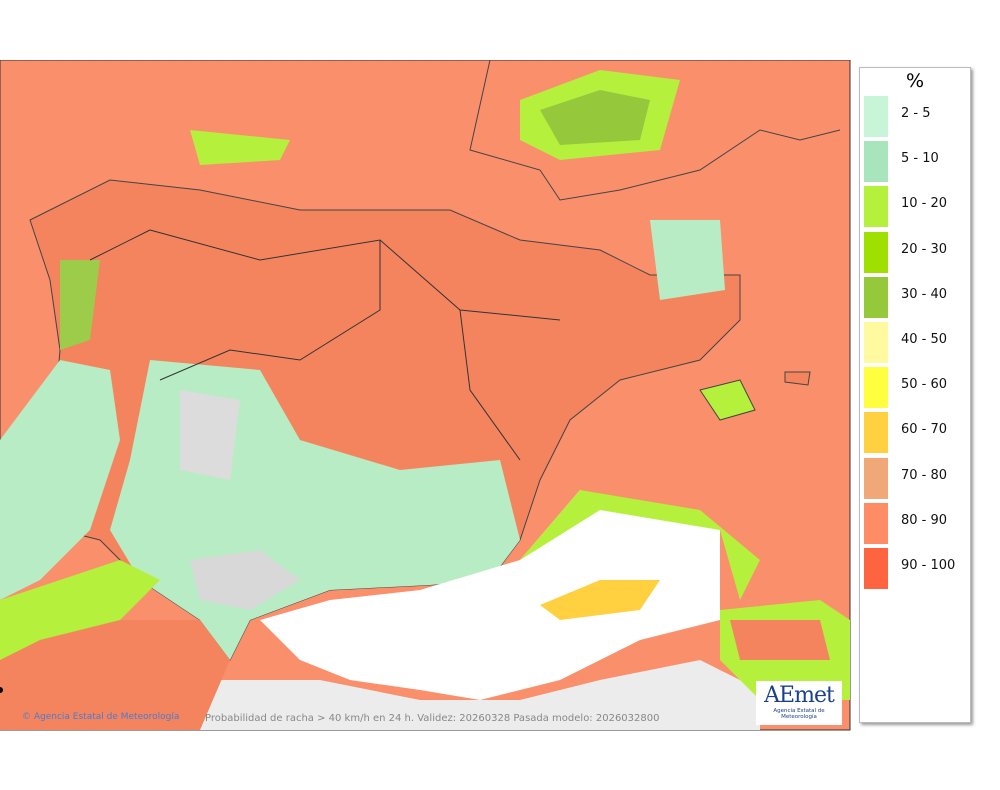  Describe the element at coordinates (928, 565) in the screenshot. I see `legend-label: 90 - 100` at that location.